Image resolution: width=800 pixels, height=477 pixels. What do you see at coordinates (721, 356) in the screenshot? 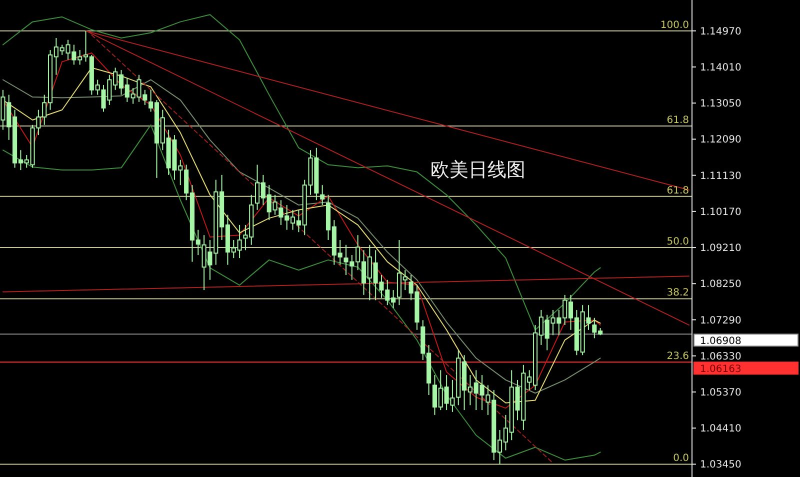
I see `y-tick-label: 1.06330` at bounding box center [721, 356].